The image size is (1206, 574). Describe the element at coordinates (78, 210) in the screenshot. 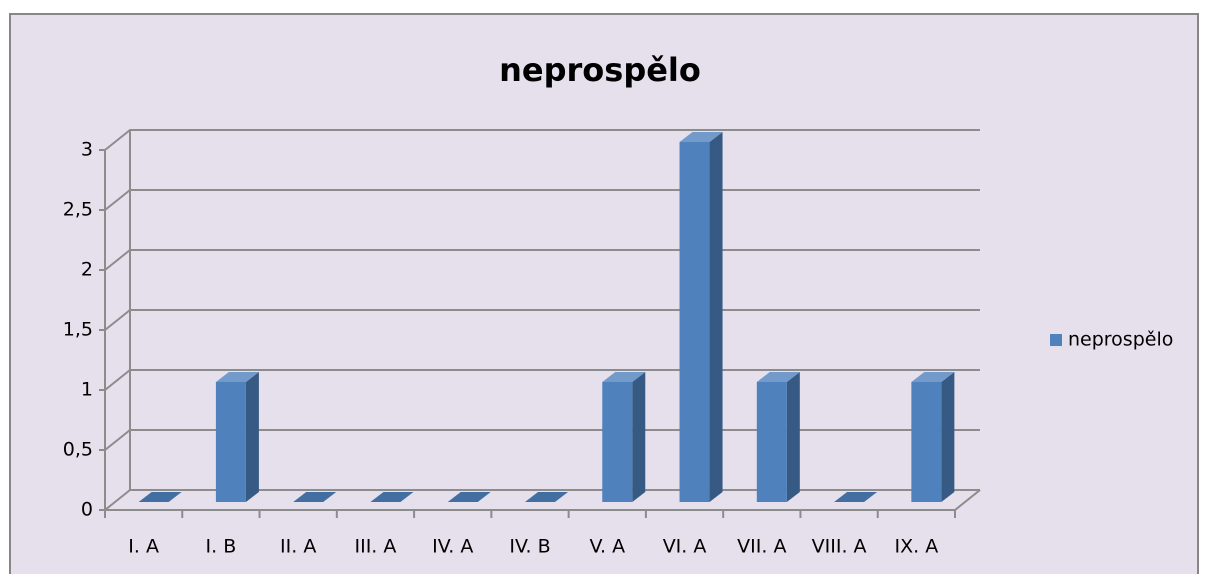

I see `y-tick-label: 2,5` at that location.